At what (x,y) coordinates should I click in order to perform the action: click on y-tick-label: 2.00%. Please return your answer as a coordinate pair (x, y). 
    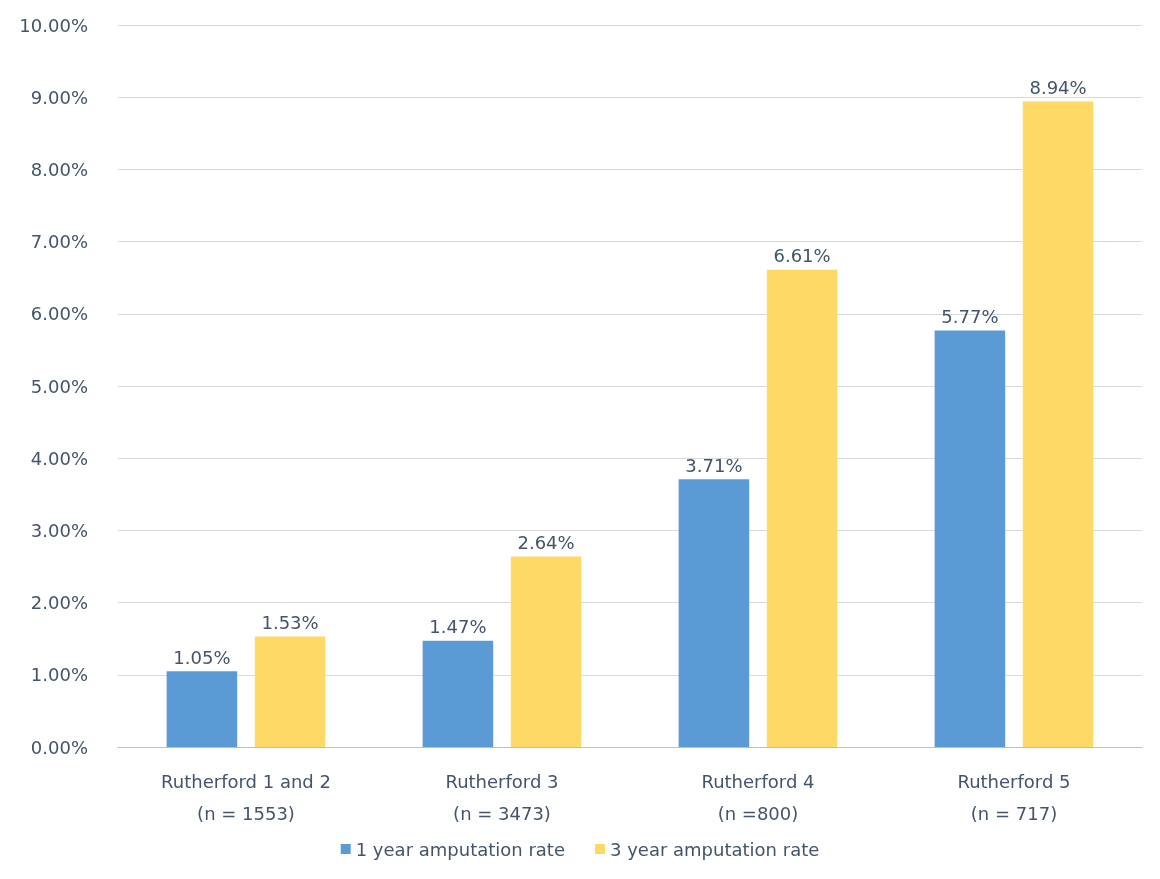
    Looking at the image, I should click on (59, 603).